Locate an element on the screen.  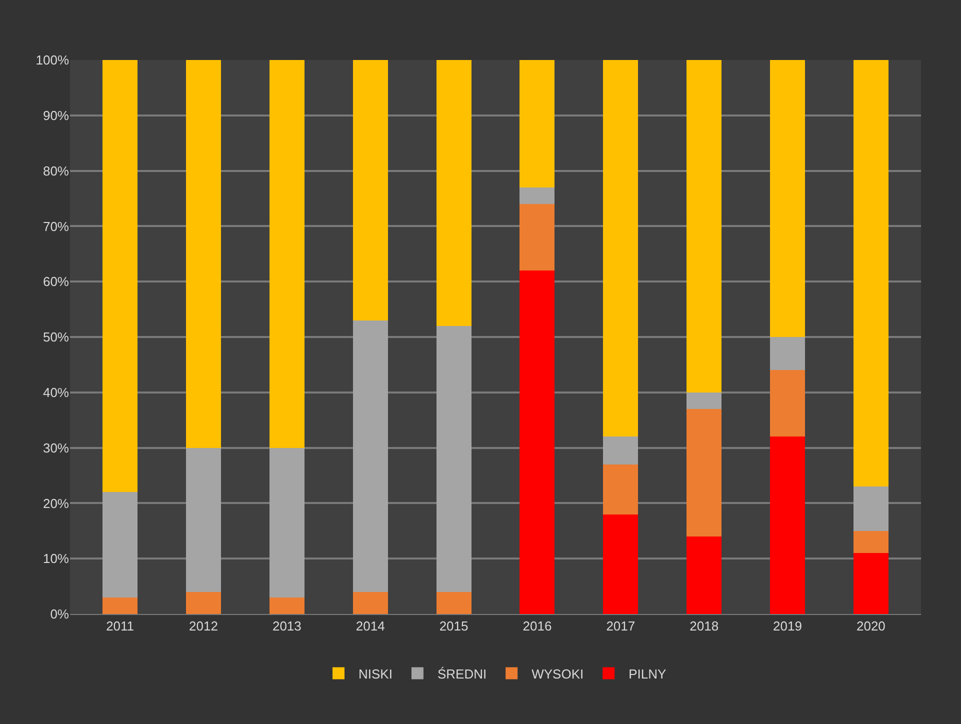
legend-label: PILNY is located at coordinates (647, 674).